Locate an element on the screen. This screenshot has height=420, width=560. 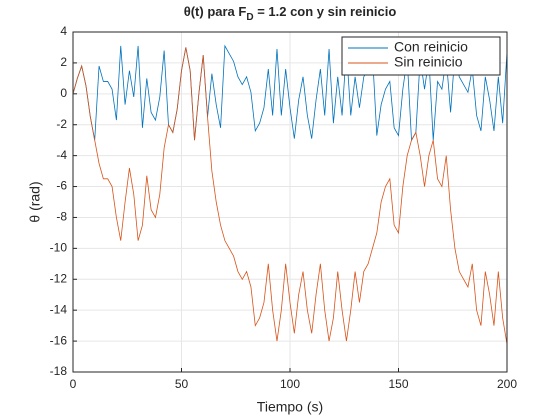
y-tick-label: -18 is located at coordinates (59, 371).